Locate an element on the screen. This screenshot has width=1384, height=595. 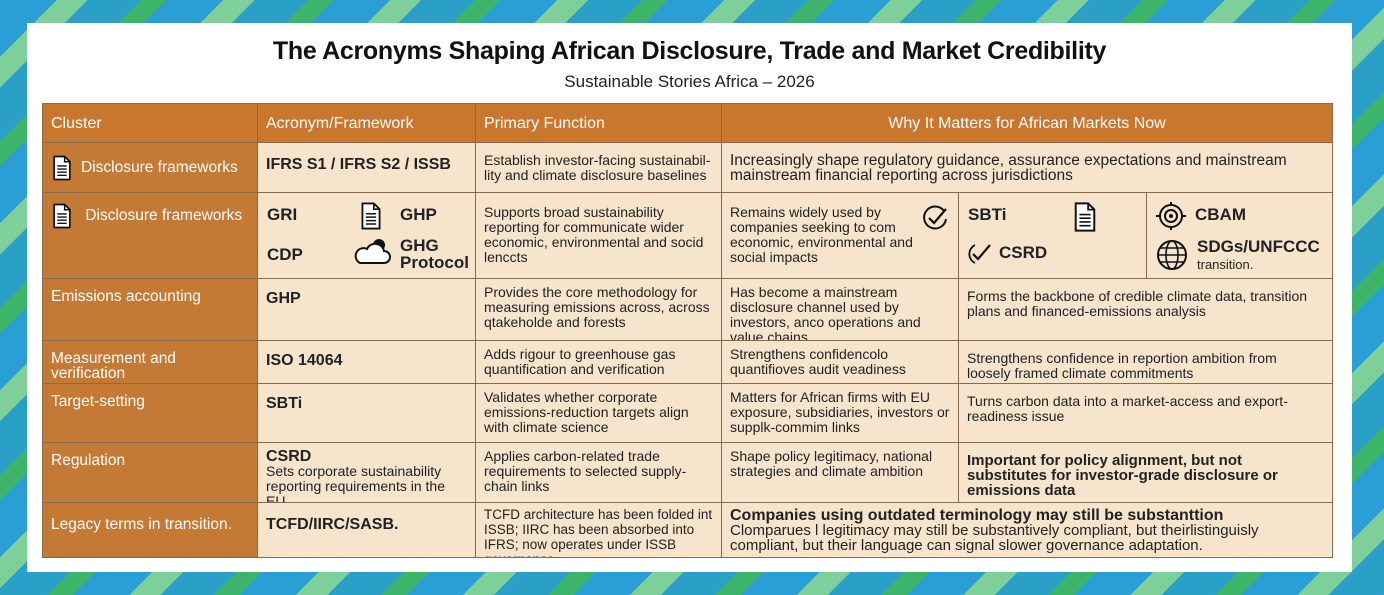
acronym-cell: IFRS S1 / IFRS S2 / ISSB is located at coordinates (366, 167).